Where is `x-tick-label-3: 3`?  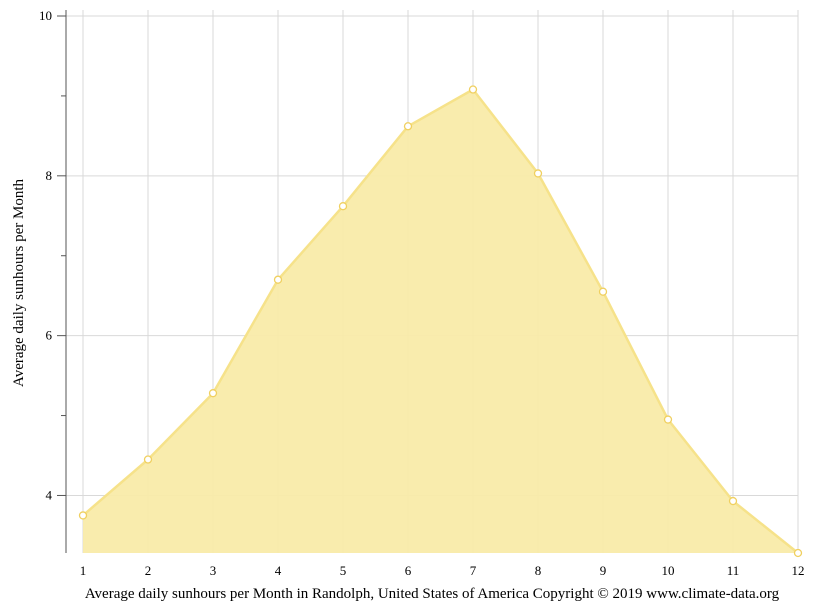
x-tick-label-3: 3 is located at coordinates (213, 570).